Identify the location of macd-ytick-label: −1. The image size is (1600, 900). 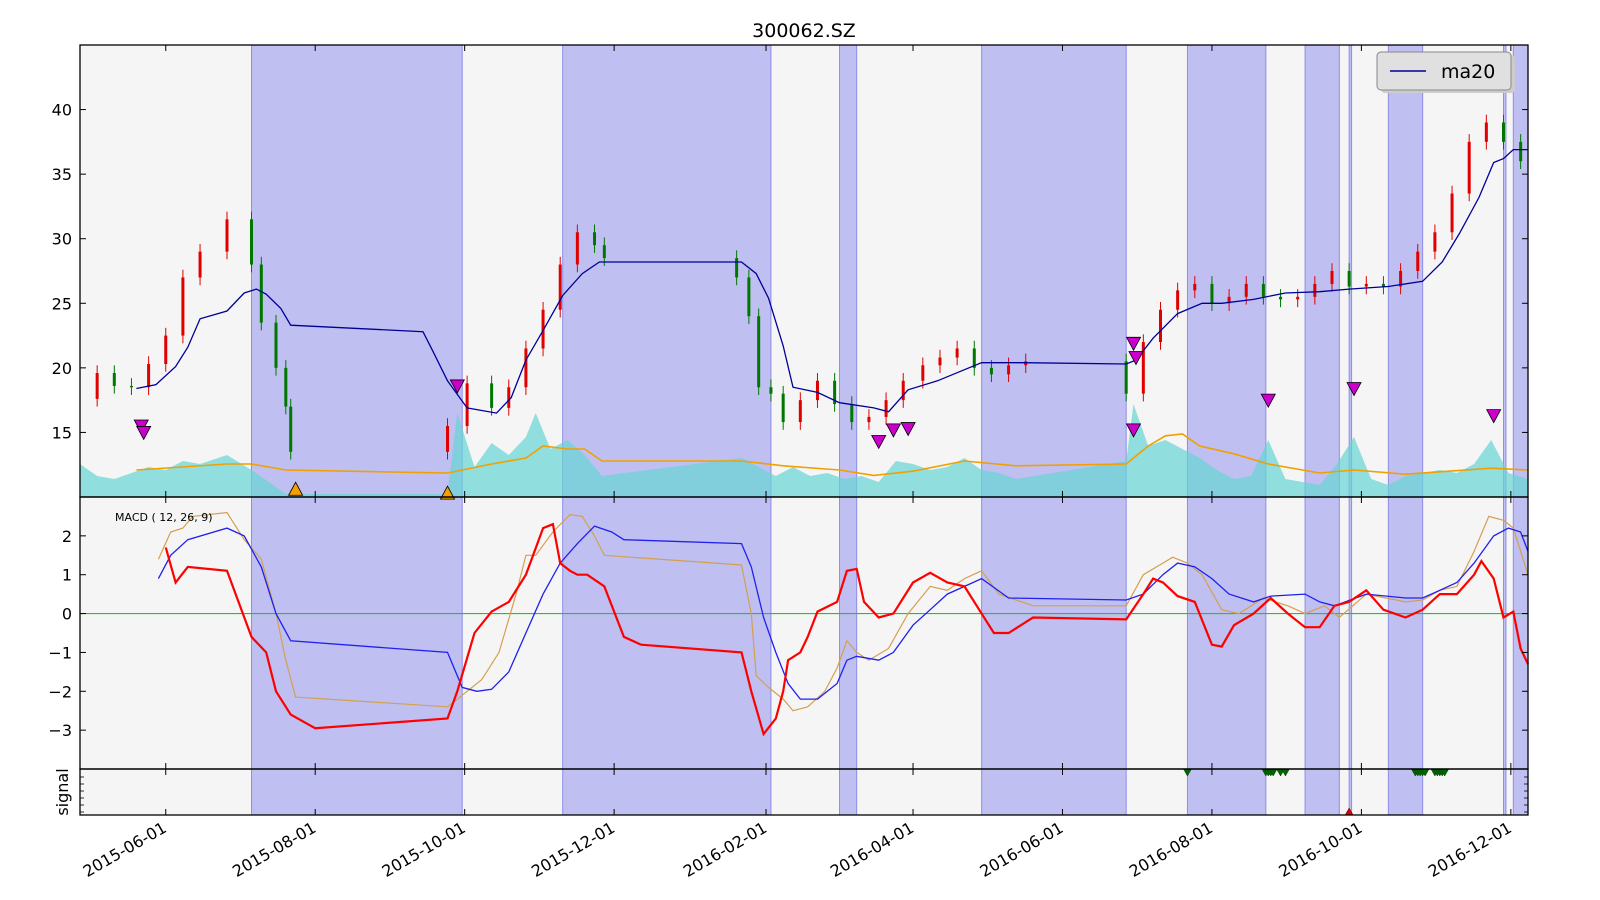
(60, 652).